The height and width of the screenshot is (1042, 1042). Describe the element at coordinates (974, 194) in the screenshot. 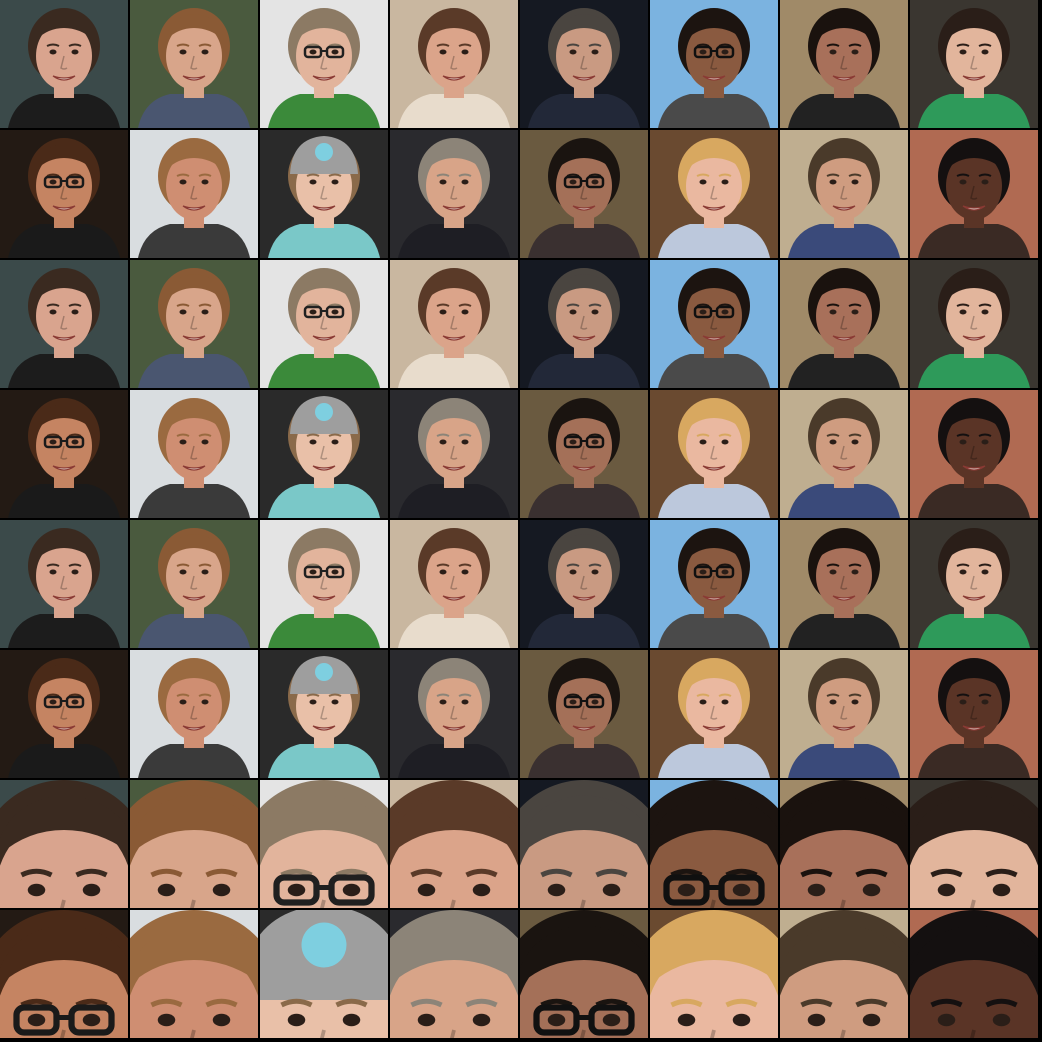

I see `face-tile-girl-headband` at that location.